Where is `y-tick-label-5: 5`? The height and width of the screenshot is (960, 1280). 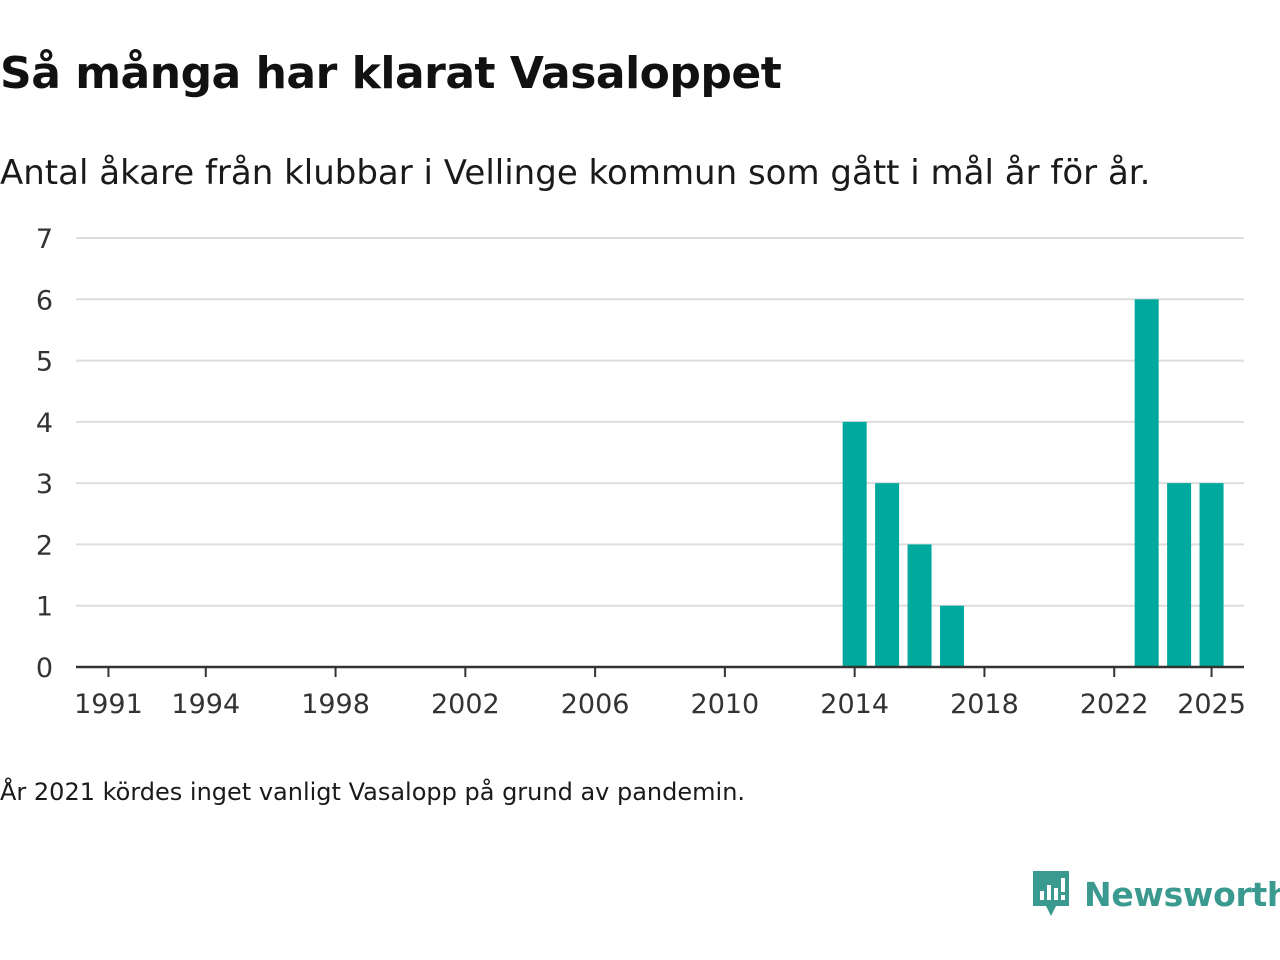
y-tick-label-5: 5 is located at coordinates (44, 362).